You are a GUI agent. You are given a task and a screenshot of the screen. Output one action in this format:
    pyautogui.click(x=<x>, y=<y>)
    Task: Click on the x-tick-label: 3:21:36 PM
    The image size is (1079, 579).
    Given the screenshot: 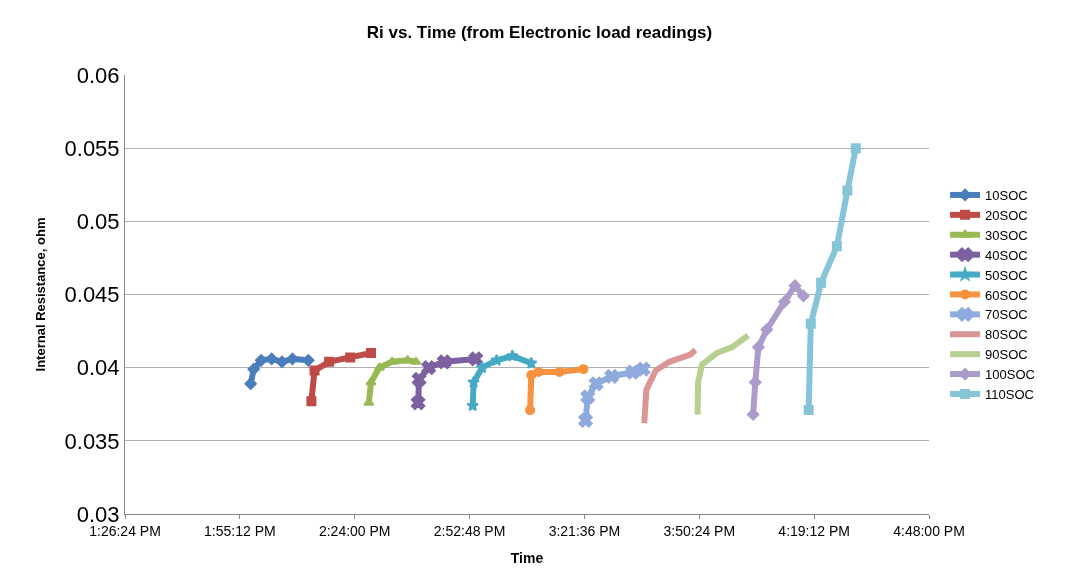 What is the action you would take?
    pyautogui.click(x=584, y=530)
    